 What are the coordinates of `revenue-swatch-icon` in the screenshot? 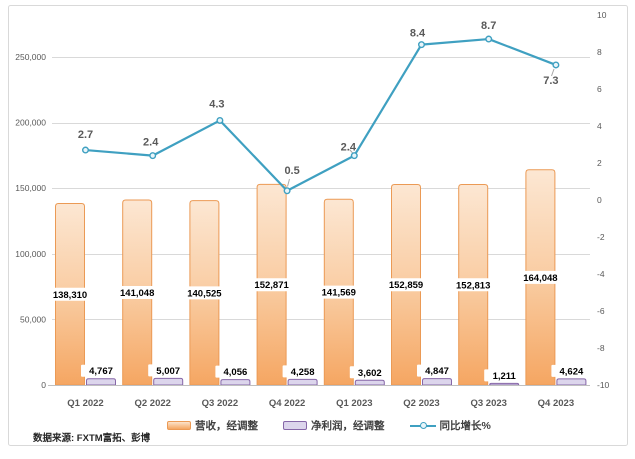 It's located at (179, 425).